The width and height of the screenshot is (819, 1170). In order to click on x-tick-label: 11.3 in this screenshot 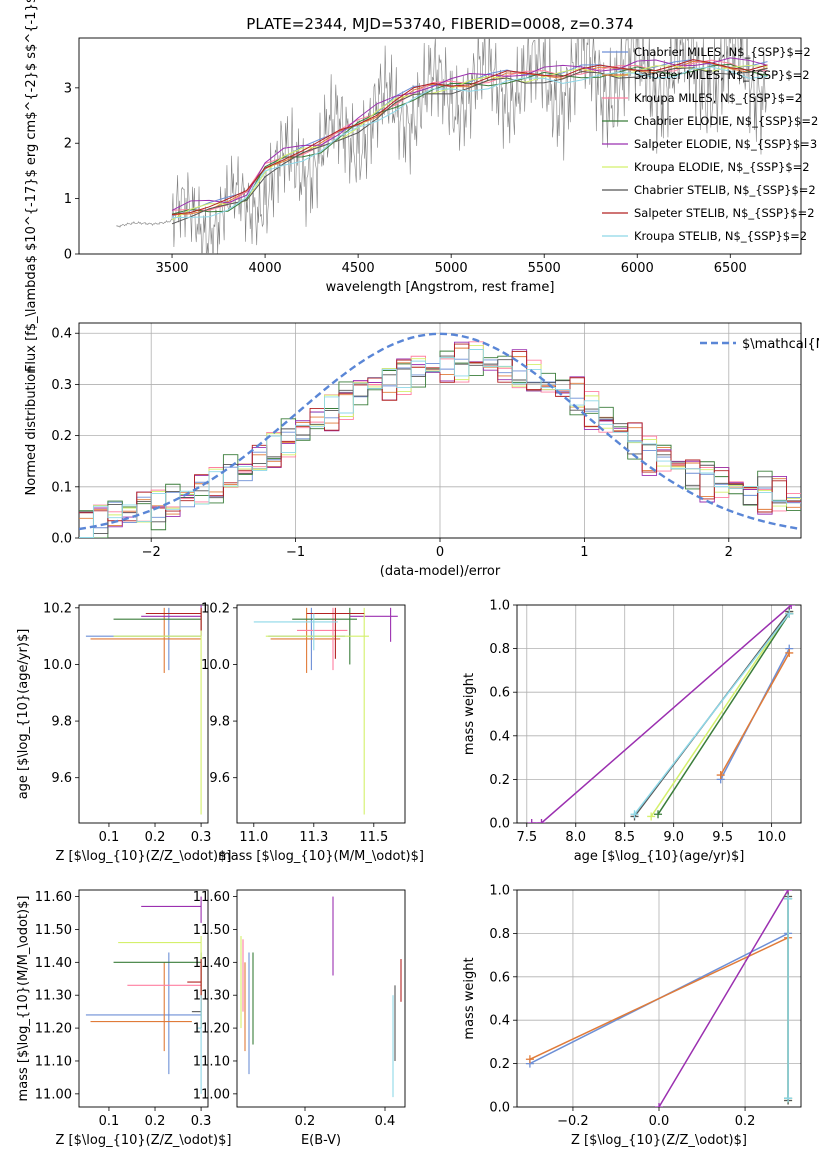, I will do `click(313, 837)`.